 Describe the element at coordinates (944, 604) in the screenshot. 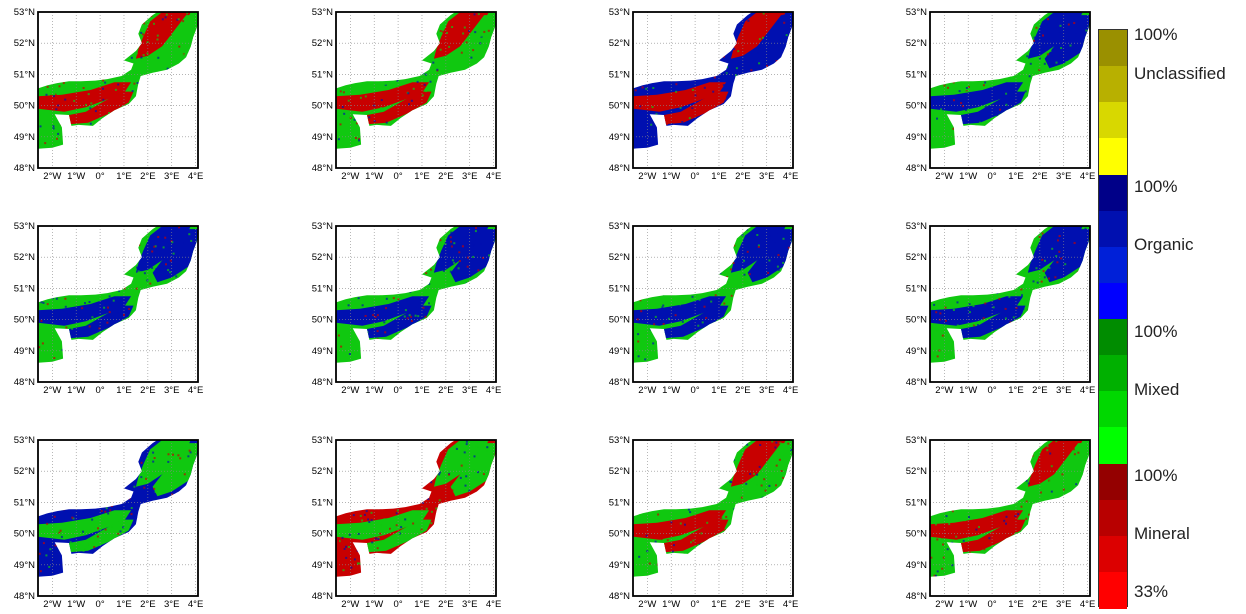

I see `lon-tick-label: 2°W` at that location.